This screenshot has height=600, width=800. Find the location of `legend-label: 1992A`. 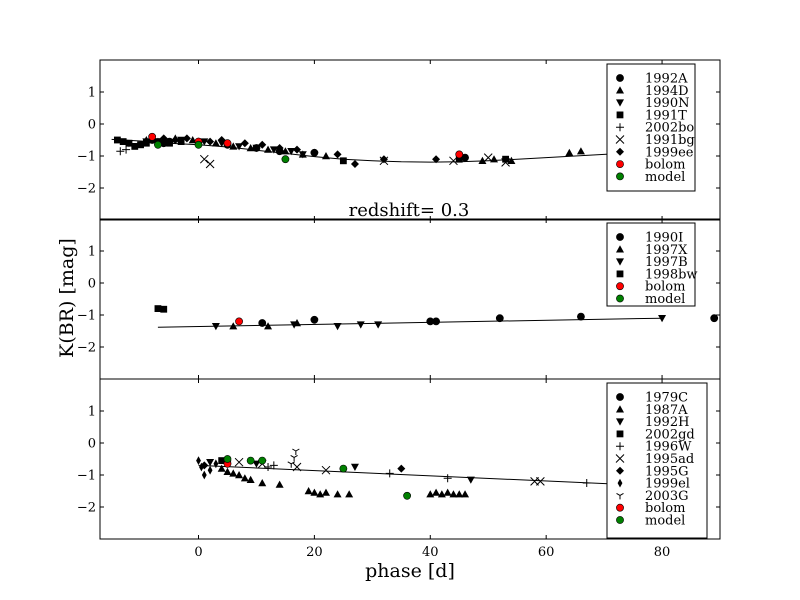

legend-label: 1992A is located at coordinates (666, 79).